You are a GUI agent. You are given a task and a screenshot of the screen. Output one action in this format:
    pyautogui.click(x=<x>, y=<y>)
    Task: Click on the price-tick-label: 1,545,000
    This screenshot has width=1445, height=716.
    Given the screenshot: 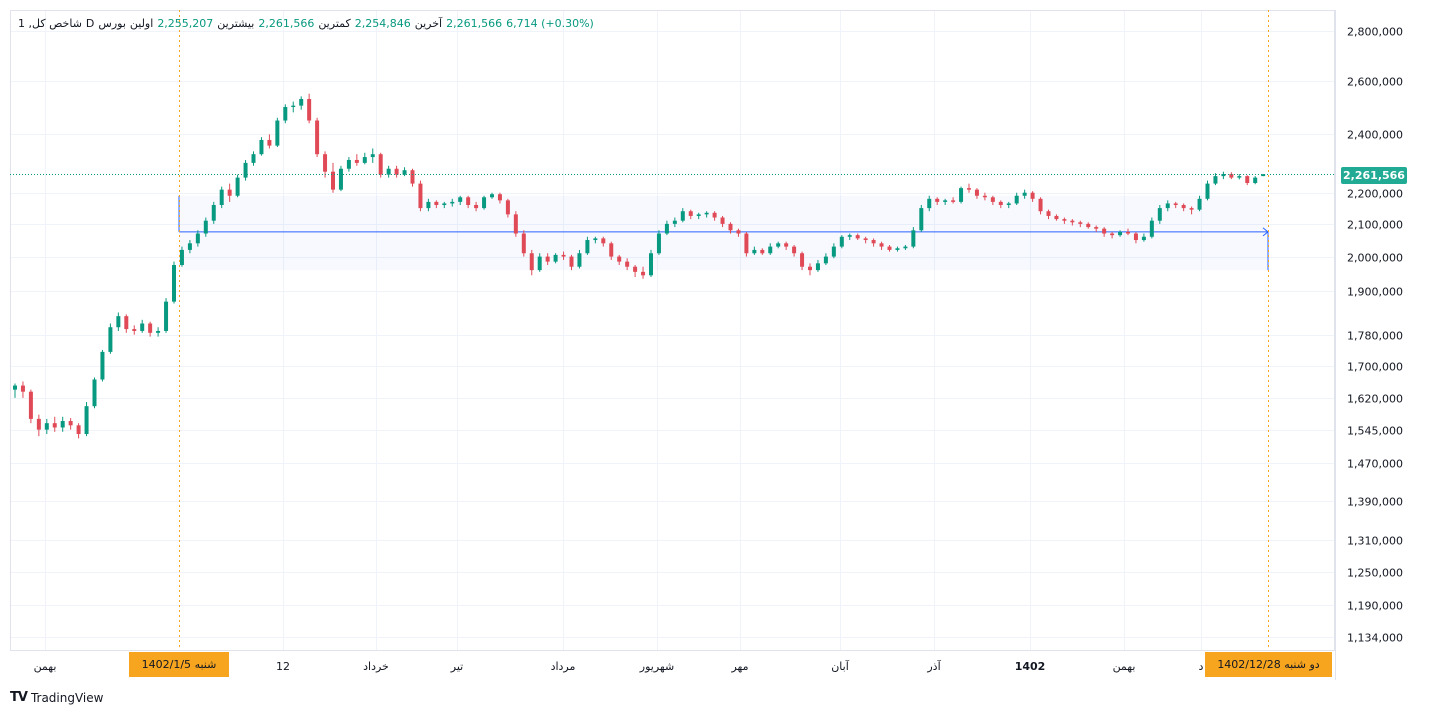 What is the action you would take?
    pyautogui.click(x=1375, y=431)
    